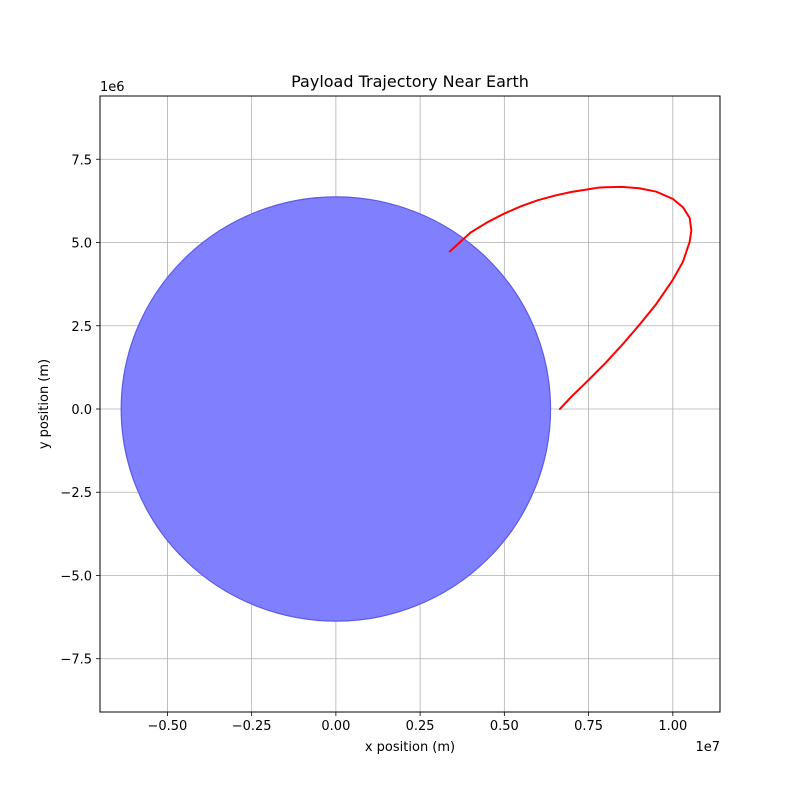  I want to click on trajectory-line, so click(570, 297).